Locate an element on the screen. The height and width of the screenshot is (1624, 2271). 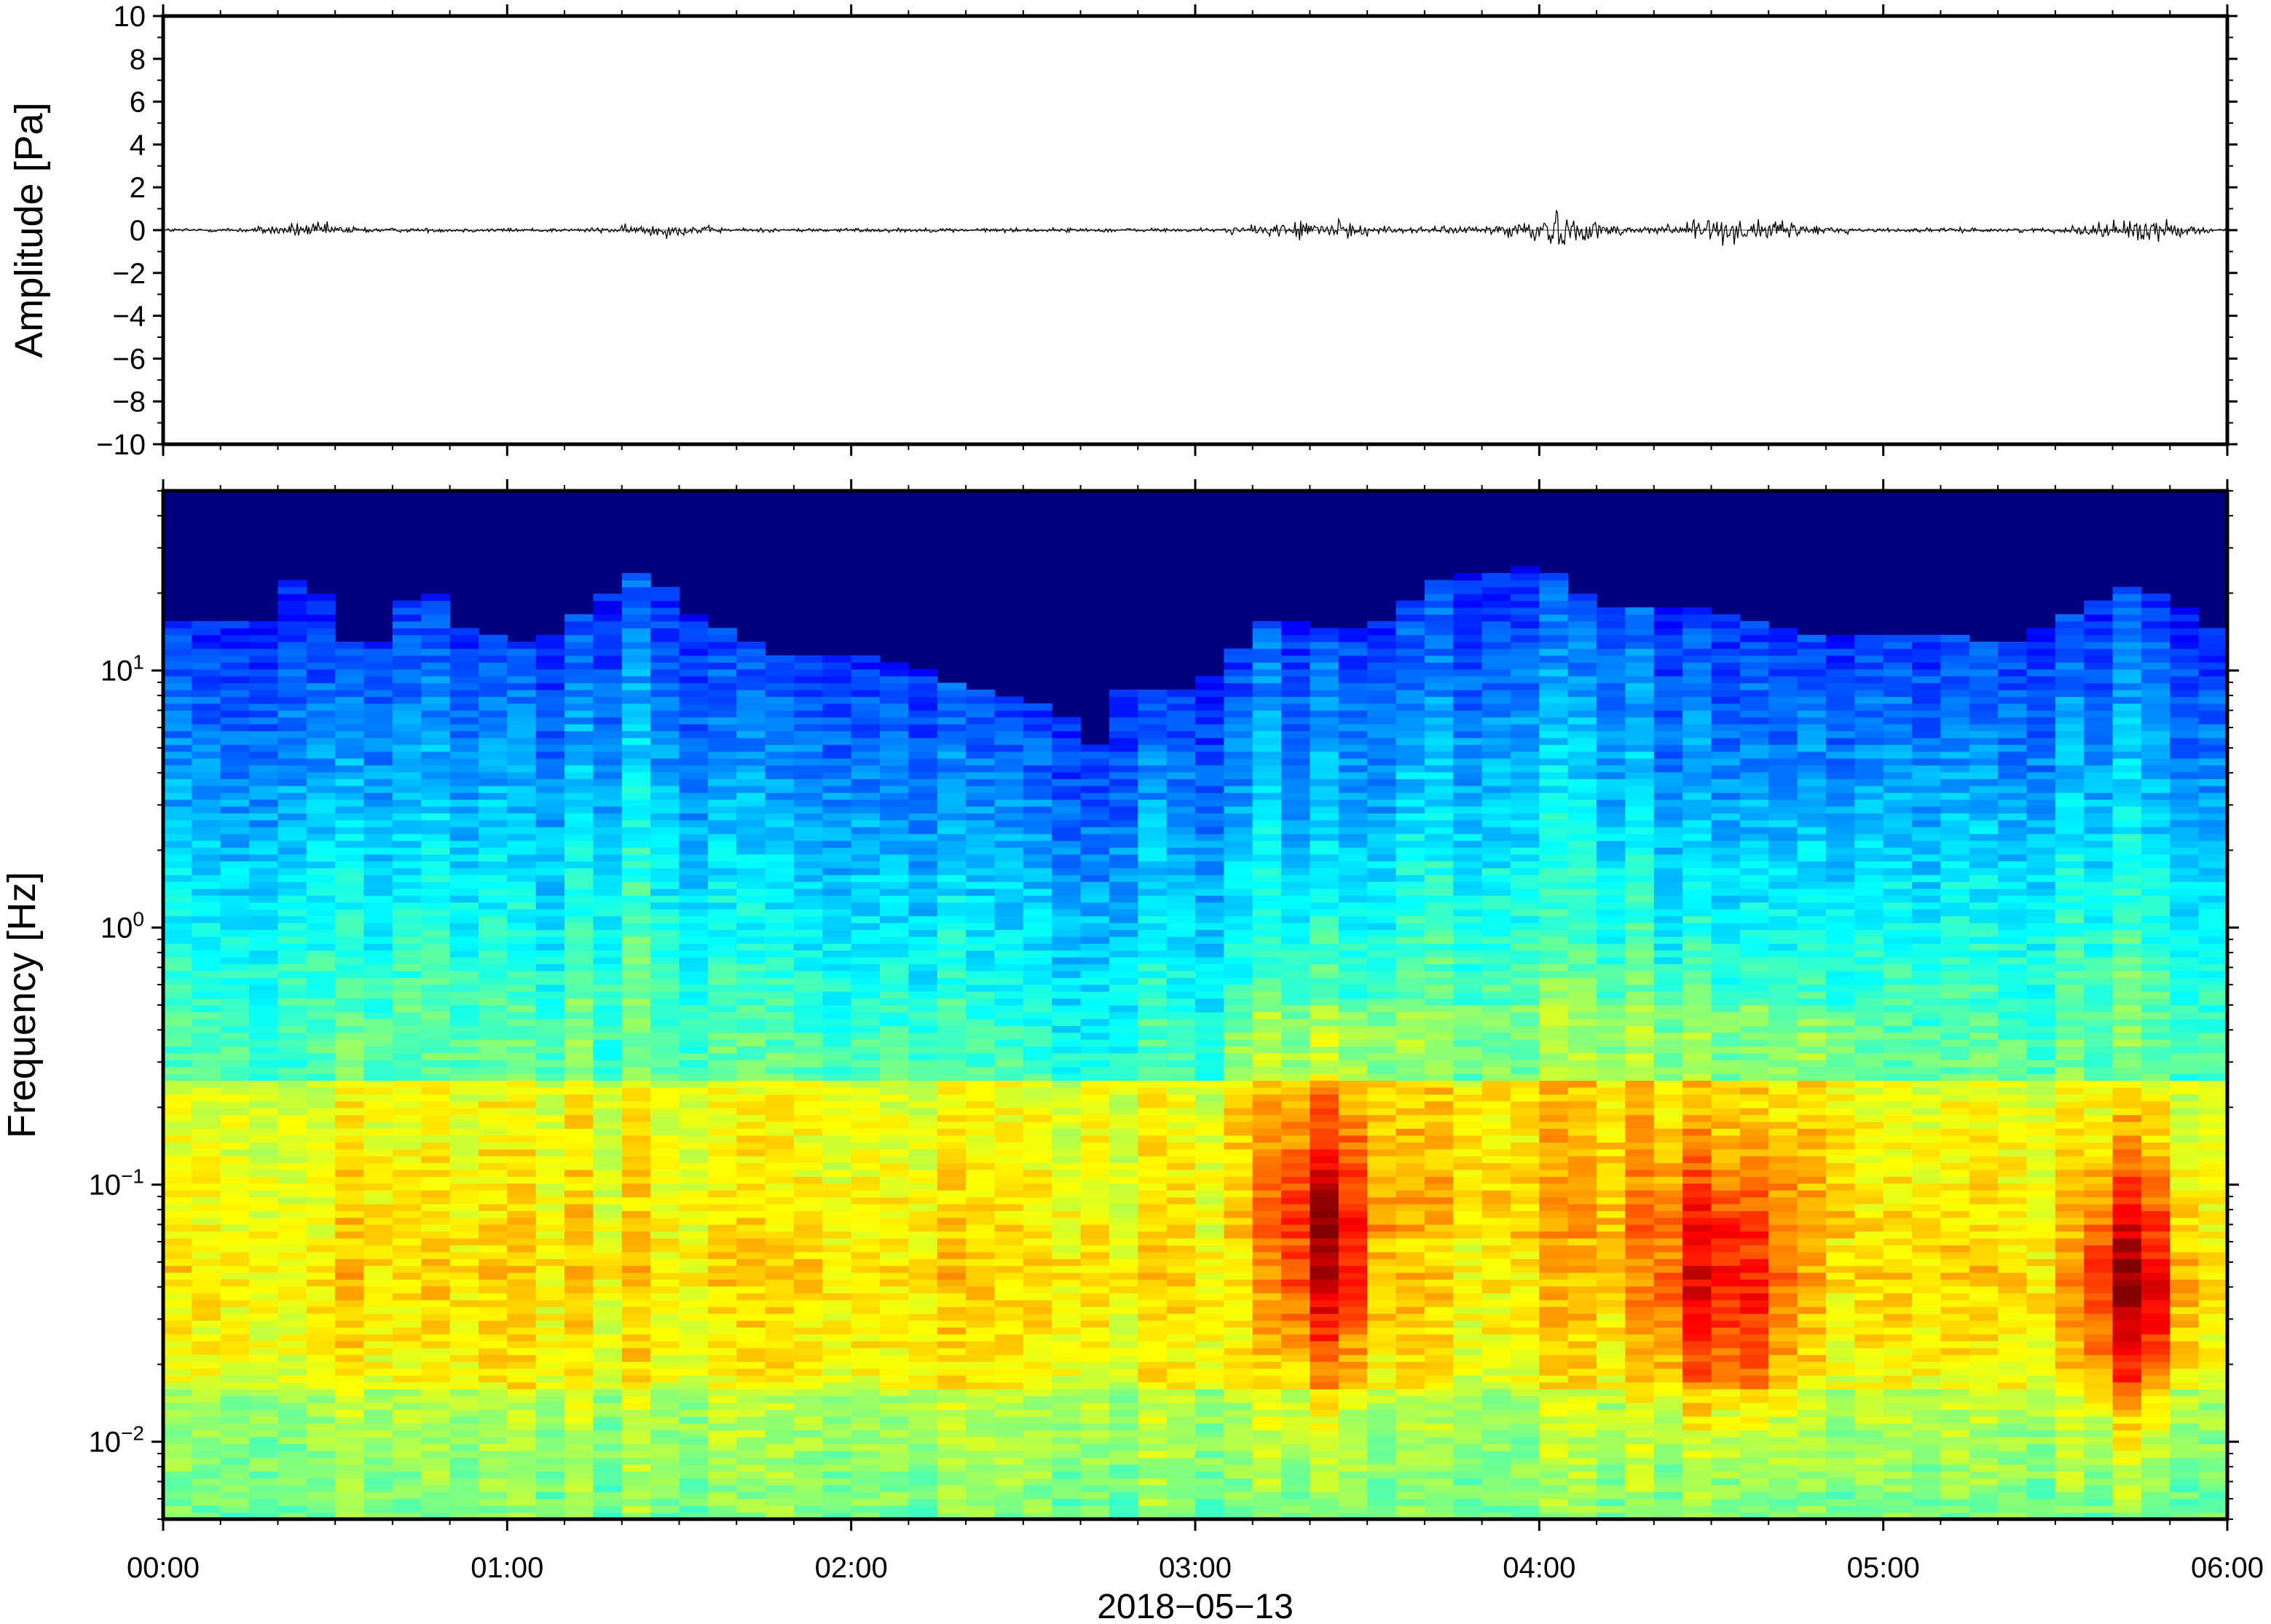
spectrogram-column is located at coordinates (694, 1066).